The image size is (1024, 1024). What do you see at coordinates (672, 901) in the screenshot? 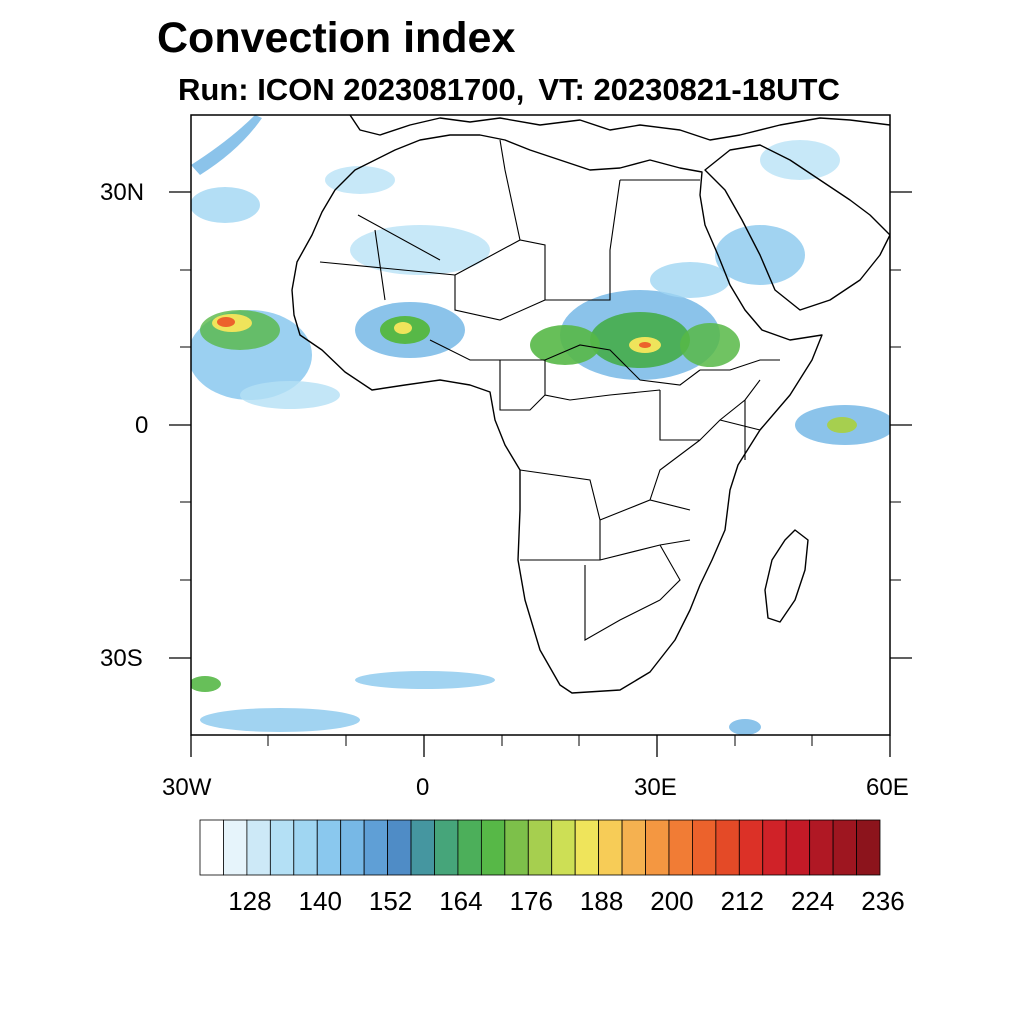
I see `colorbar-tick-label: 200` at bounding box center [672, 901].